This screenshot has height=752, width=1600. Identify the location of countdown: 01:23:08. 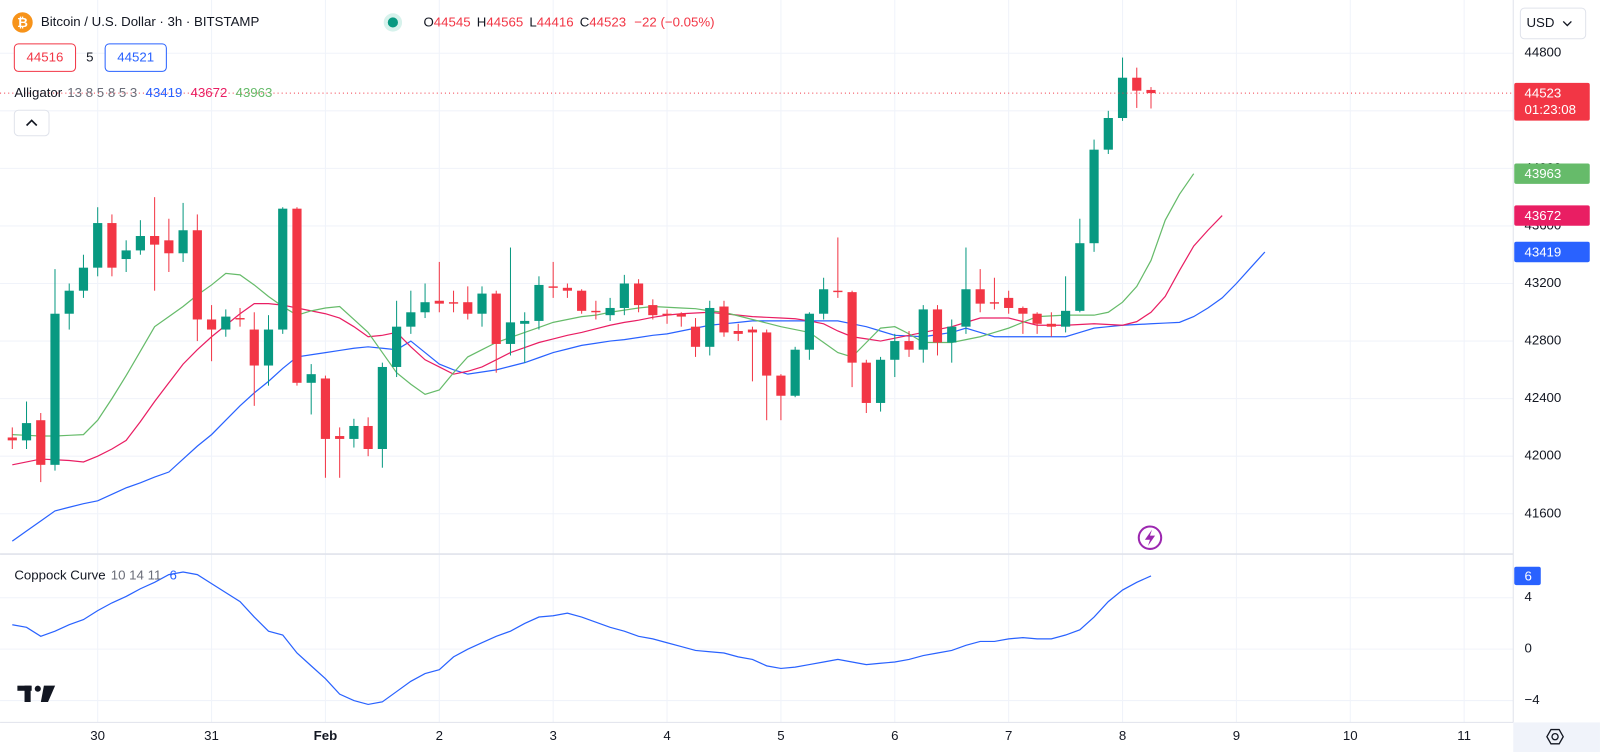
(1550, 109).